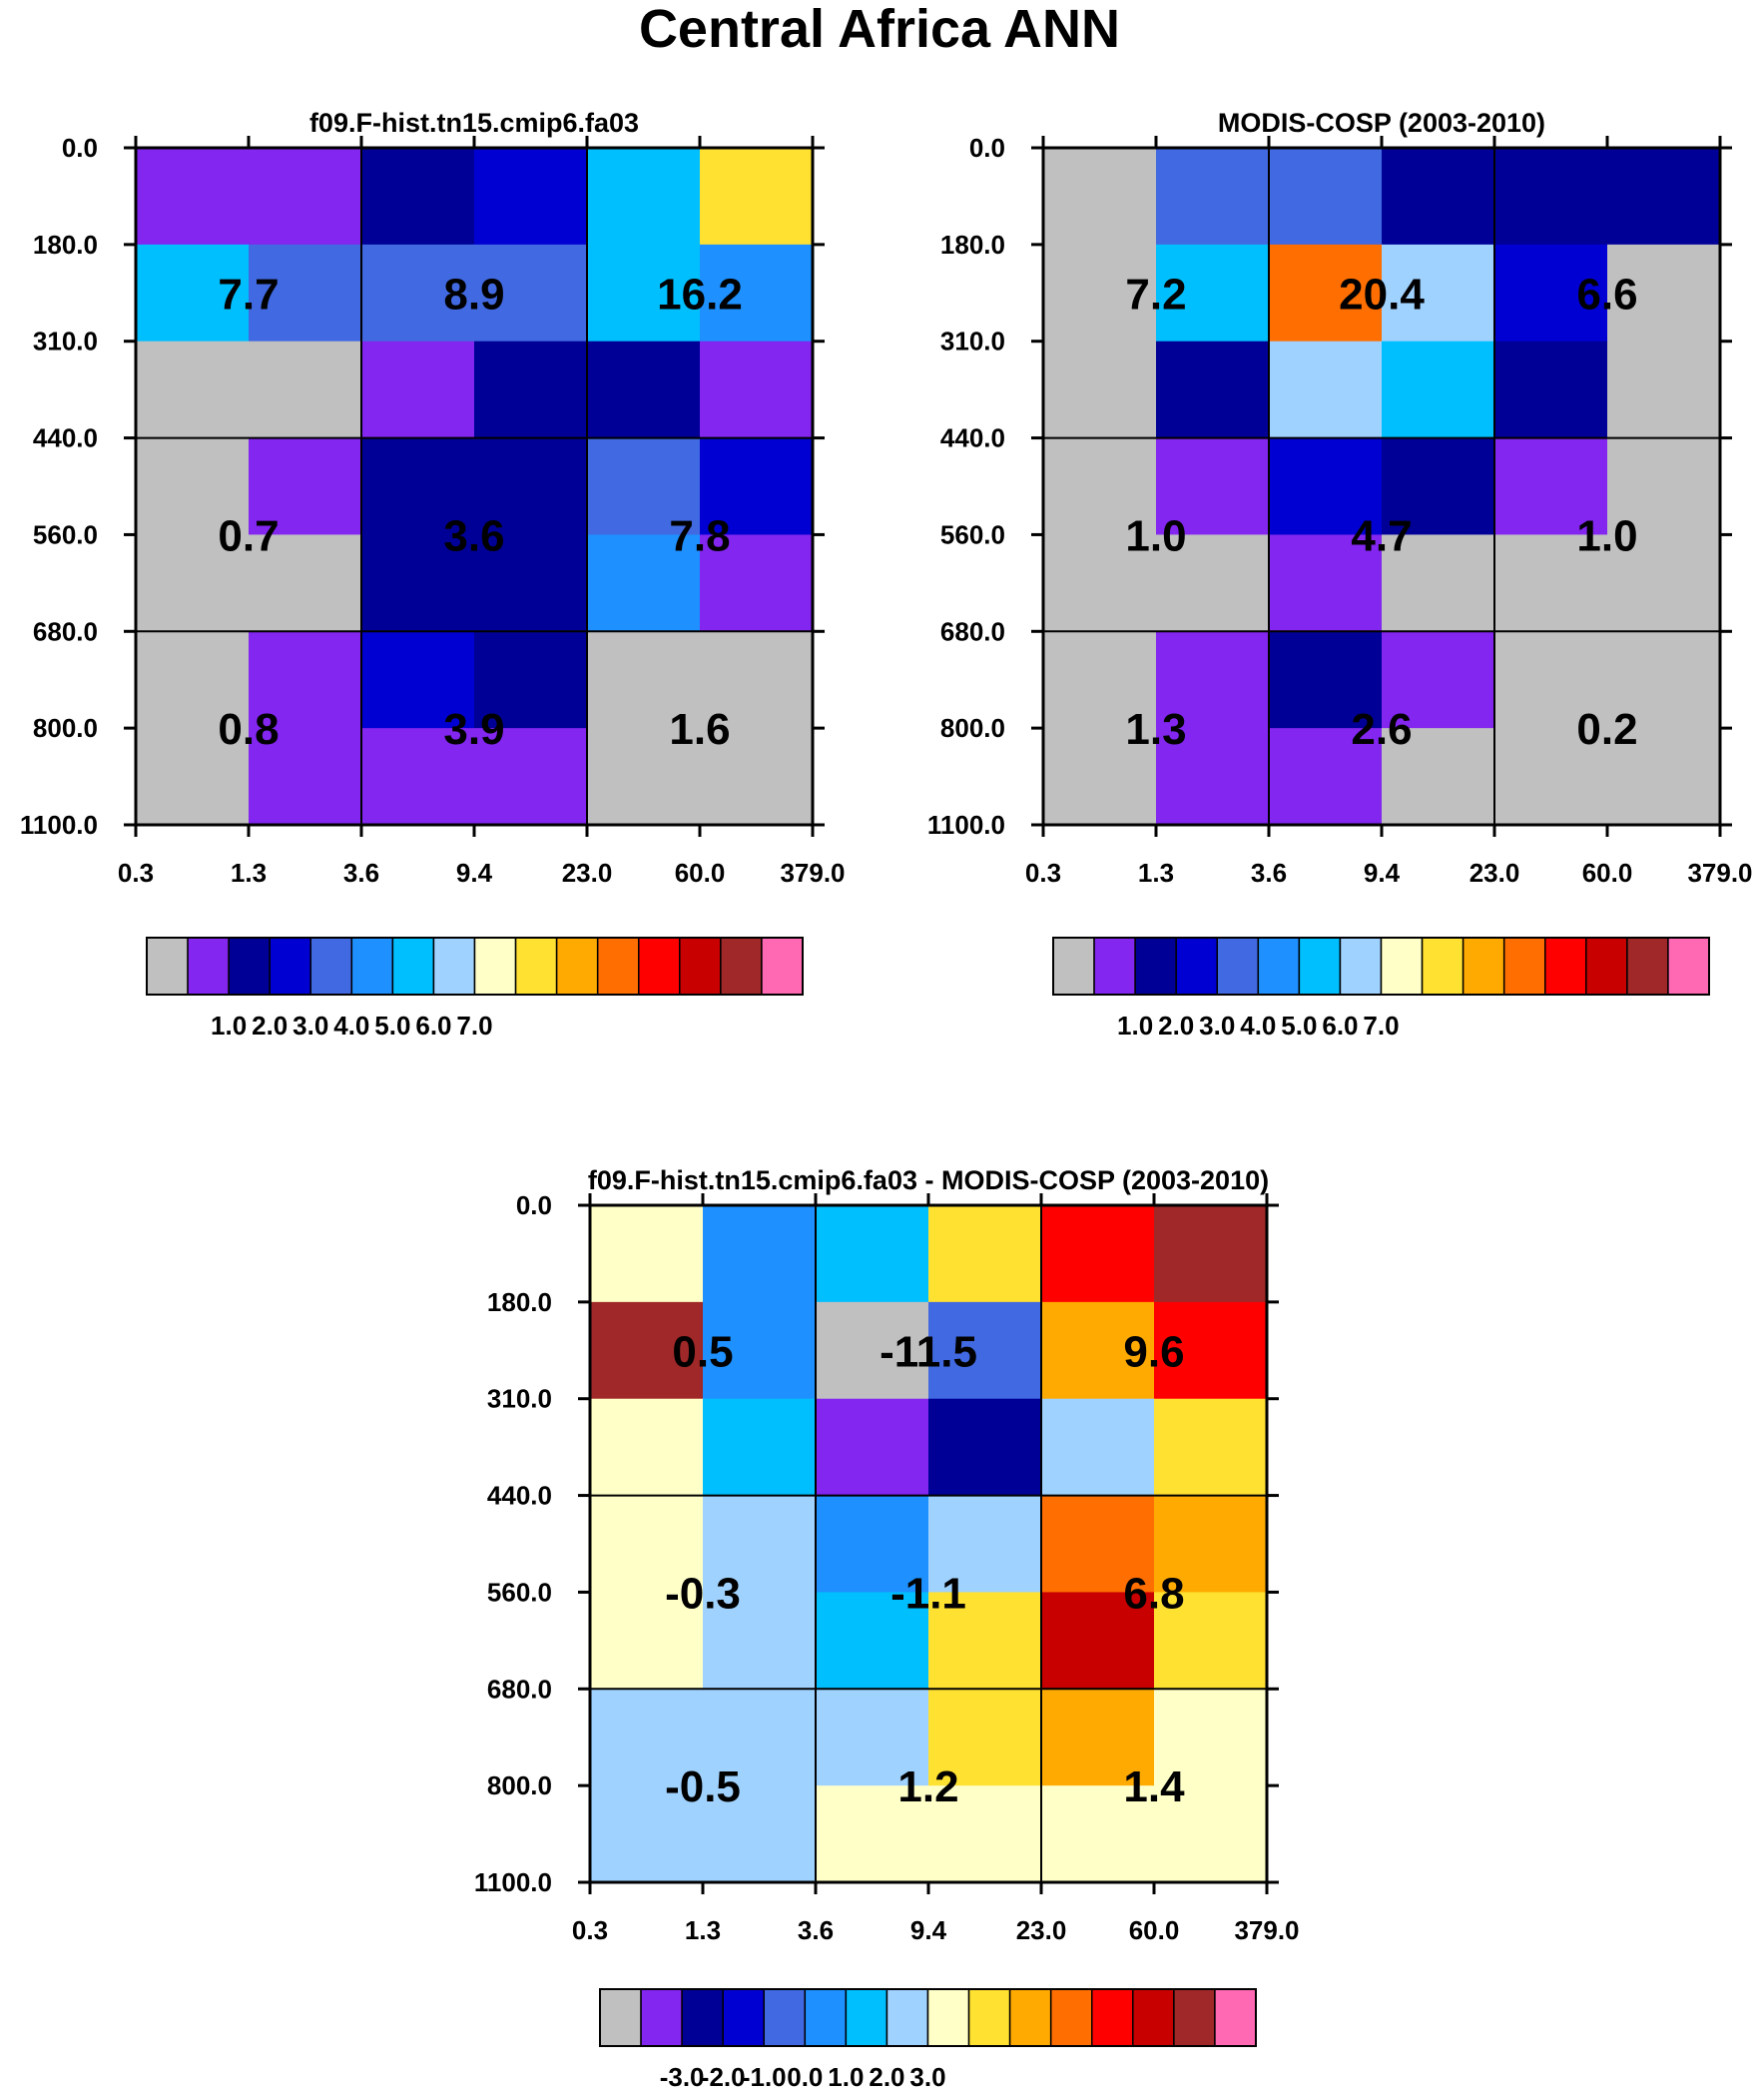 This screenshot has height=2100, width=1760. Describe the element at coordinates (1606, 294) in the screenshot. I see `cell-annotation: 6.6` at that location.